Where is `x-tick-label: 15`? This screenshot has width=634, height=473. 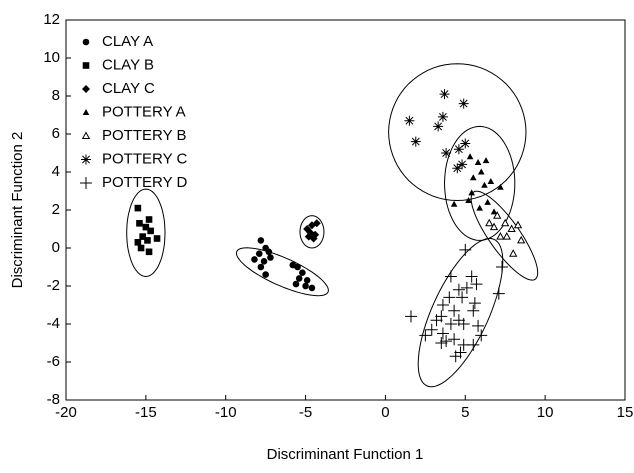
x-tick-label: 15 is located at coordinates (625, 412).